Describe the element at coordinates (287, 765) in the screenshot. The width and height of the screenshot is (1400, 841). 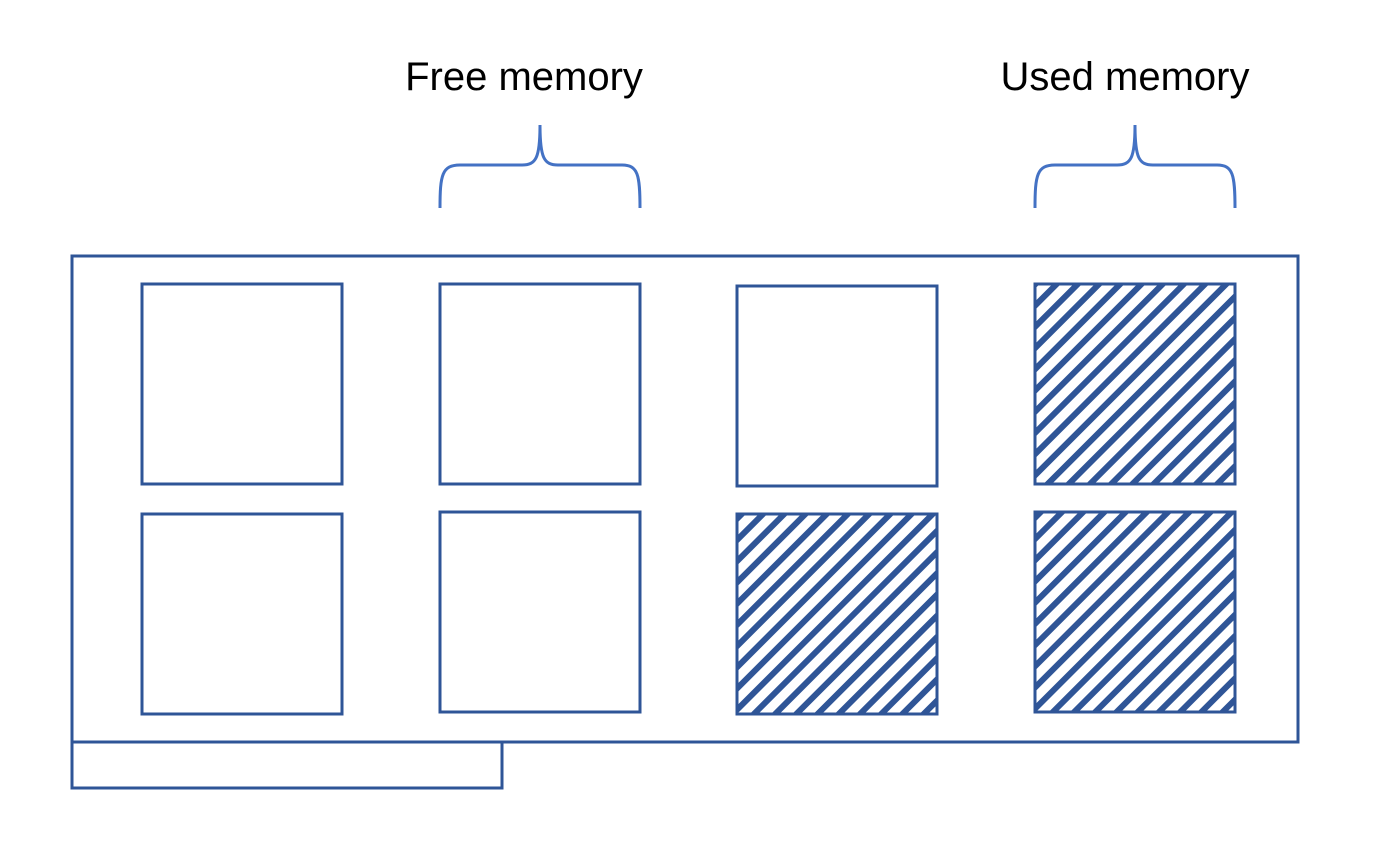
I see `memory-pool-tab` at that location.